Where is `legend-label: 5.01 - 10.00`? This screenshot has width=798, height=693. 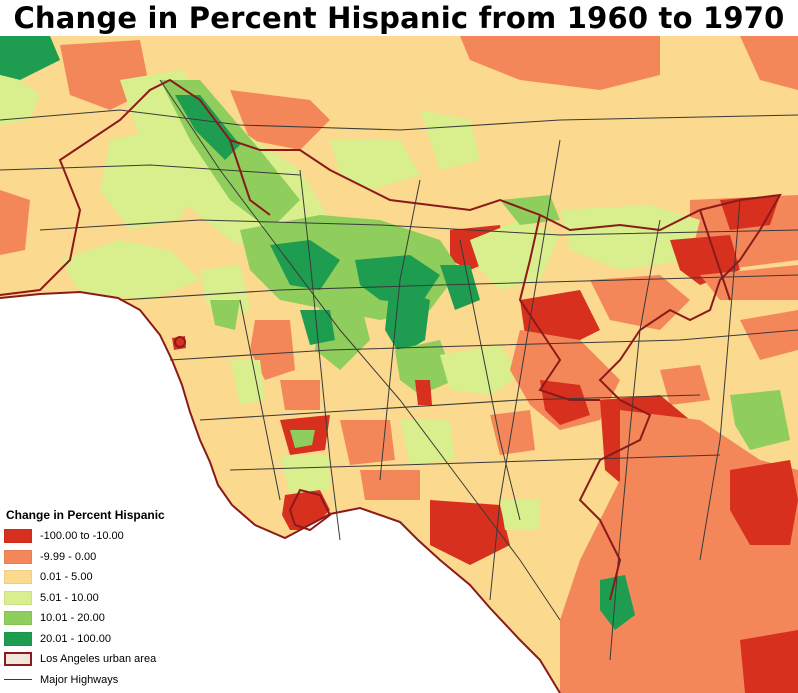 legend-label: 5.01 - 10.00 is located at coordinates (69, 597).